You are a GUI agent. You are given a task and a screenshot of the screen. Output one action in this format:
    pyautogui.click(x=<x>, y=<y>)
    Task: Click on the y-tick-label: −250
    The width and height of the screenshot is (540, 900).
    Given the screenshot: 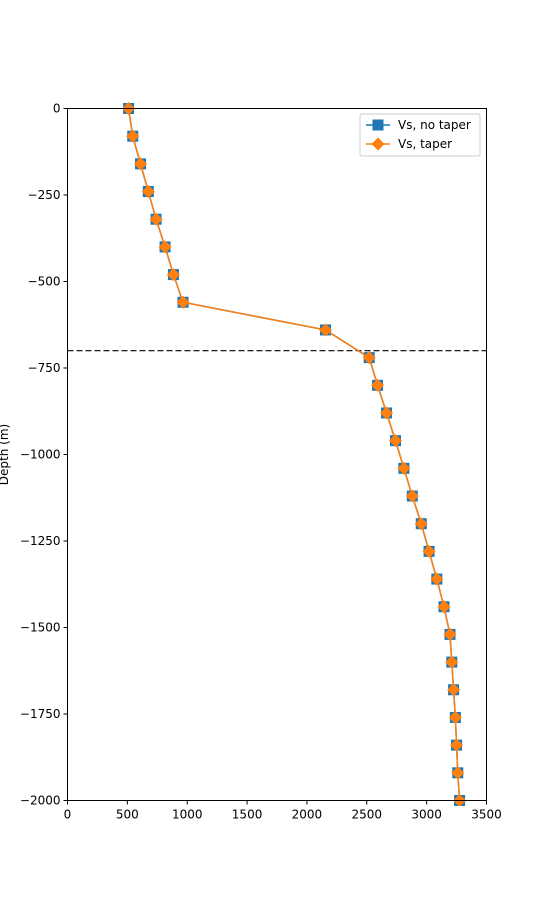 What is the action you would take?
    pyautogui.click(x=44, y=195)
    